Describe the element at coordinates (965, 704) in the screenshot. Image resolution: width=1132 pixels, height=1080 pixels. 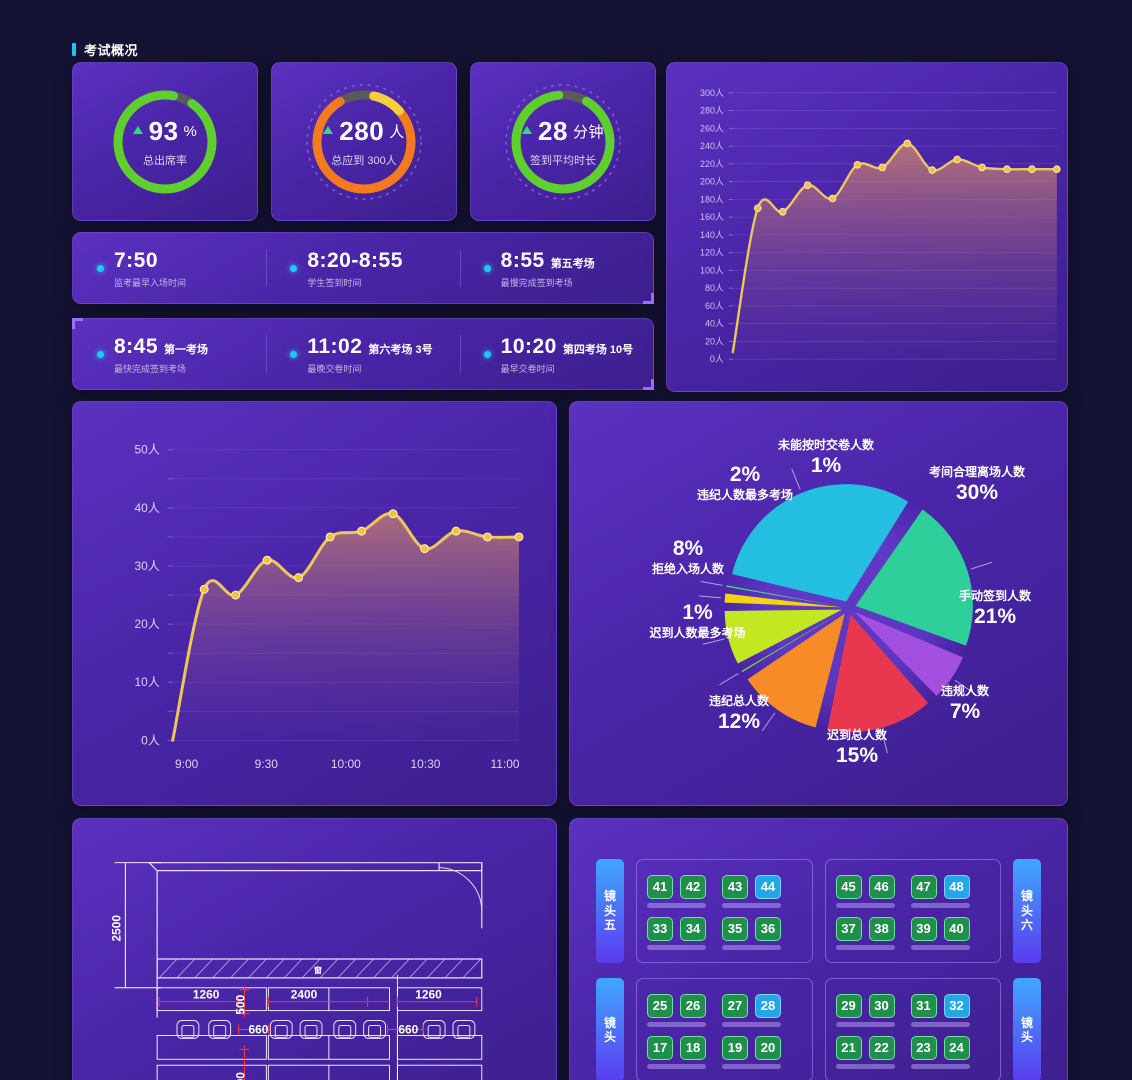
I see `pie-label-violation-count: 违规人数 7%` at that location.